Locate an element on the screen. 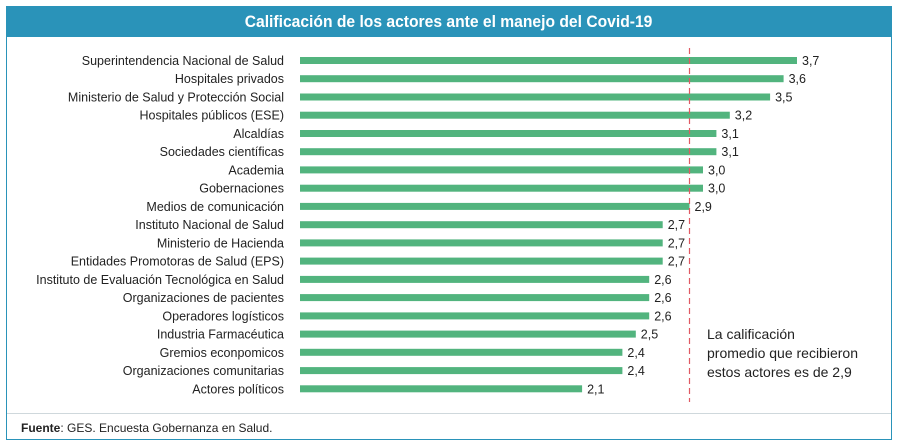 The width and height of the screenshot is (900, 448). category-label: Gobernaciones is located at coordinates (241, 189).